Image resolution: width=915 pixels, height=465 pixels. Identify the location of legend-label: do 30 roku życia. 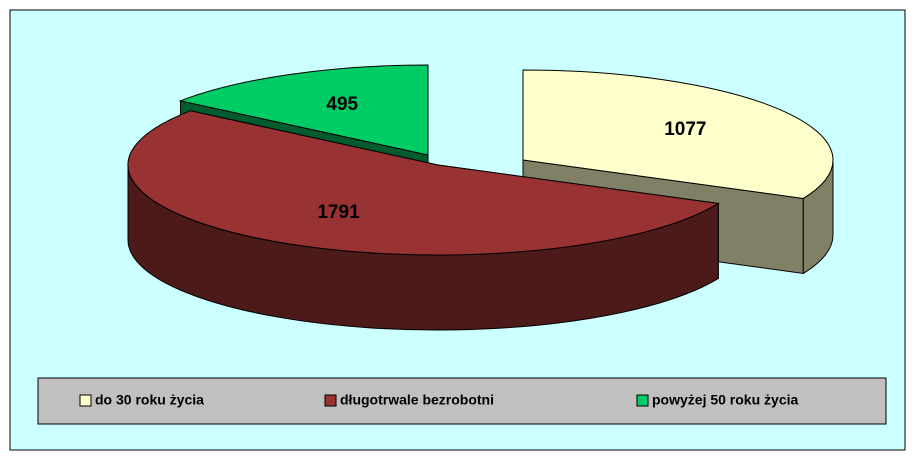
(149, 400).